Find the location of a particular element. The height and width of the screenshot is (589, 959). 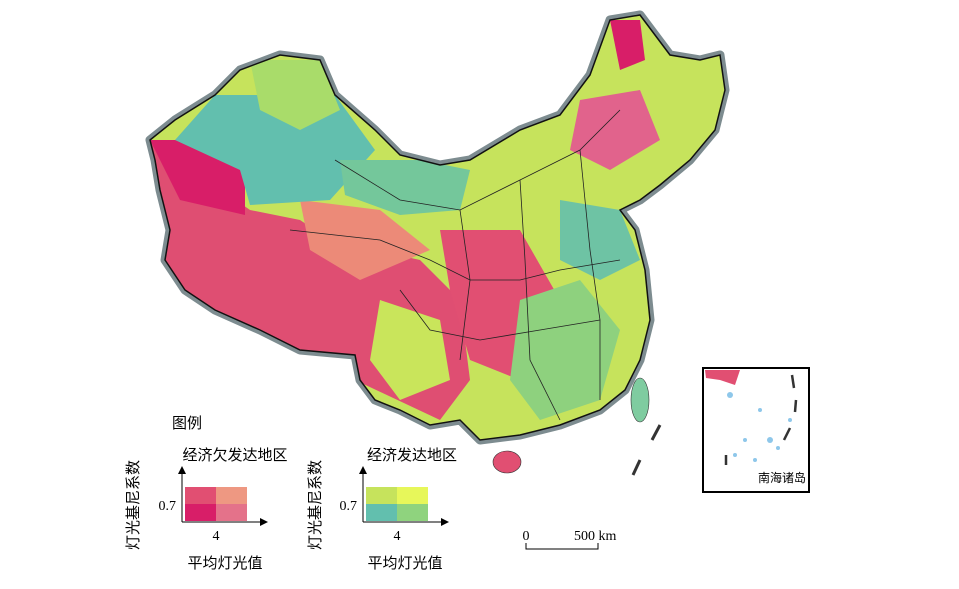

inset-frame is located at coordinates (756, 430).